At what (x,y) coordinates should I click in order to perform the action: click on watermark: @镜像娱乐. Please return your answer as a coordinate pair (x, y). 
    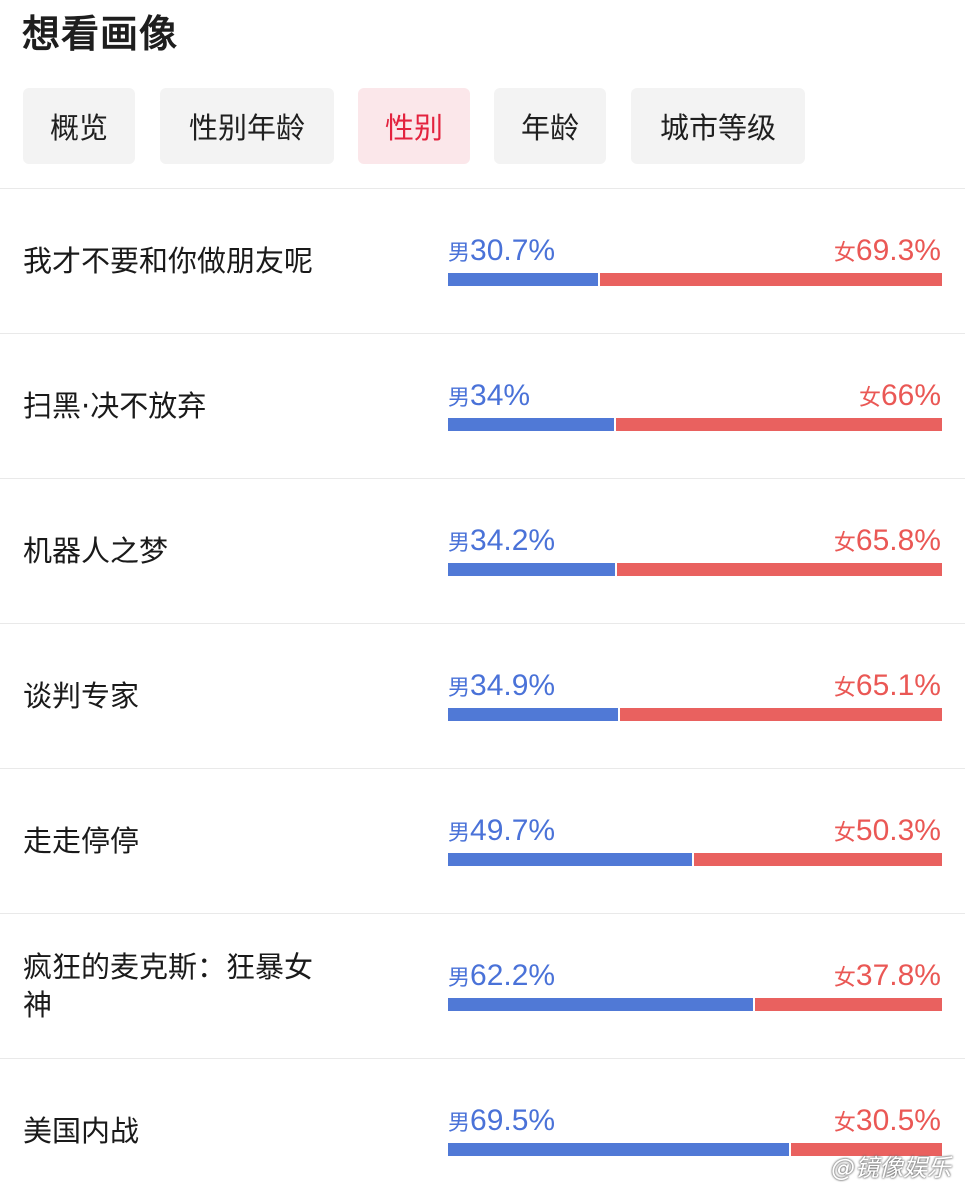
    Looking at the image, I should click on (891, 1168).